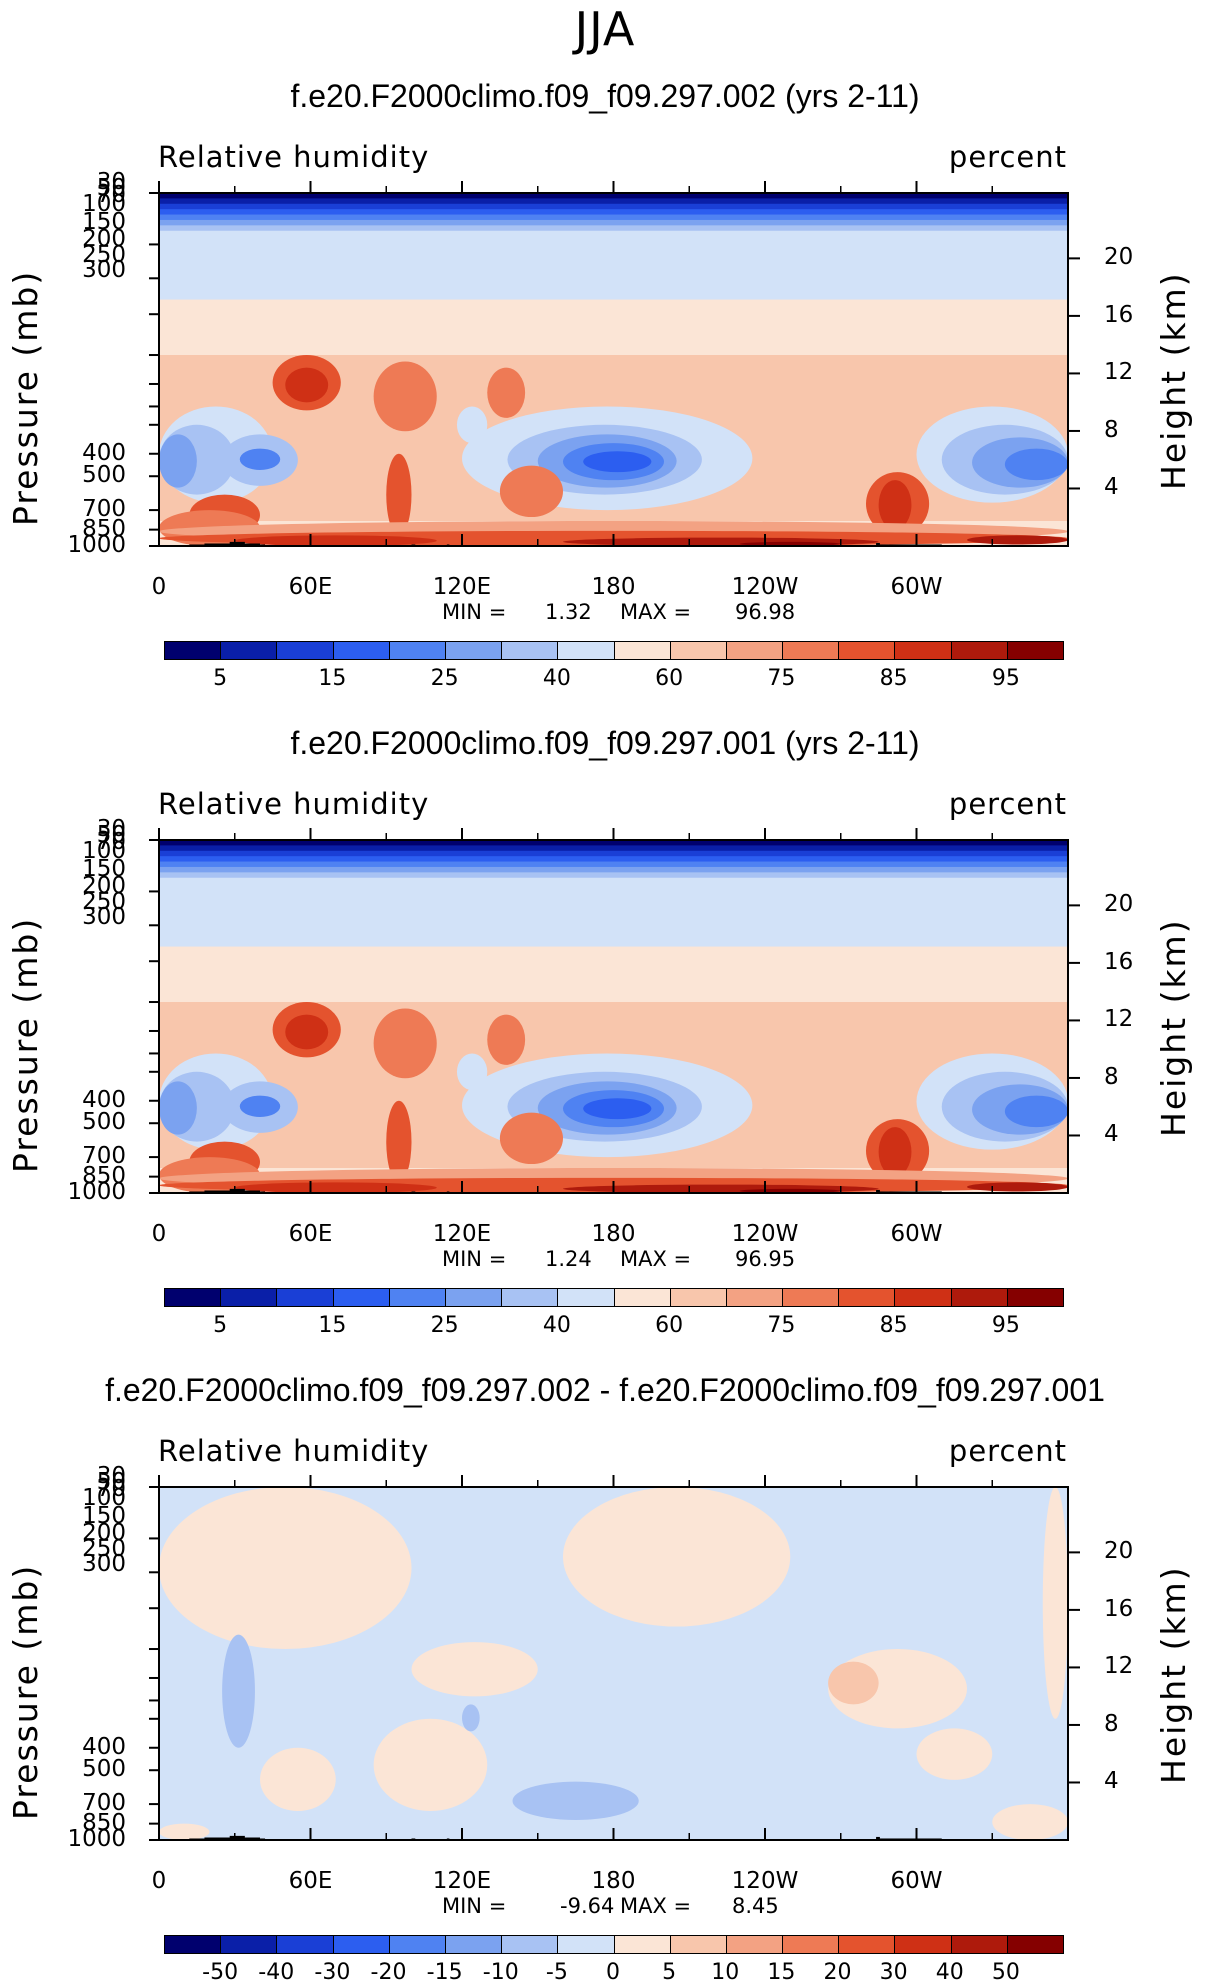  I want to click on height-tick-label: 8, so click(1111, 429).